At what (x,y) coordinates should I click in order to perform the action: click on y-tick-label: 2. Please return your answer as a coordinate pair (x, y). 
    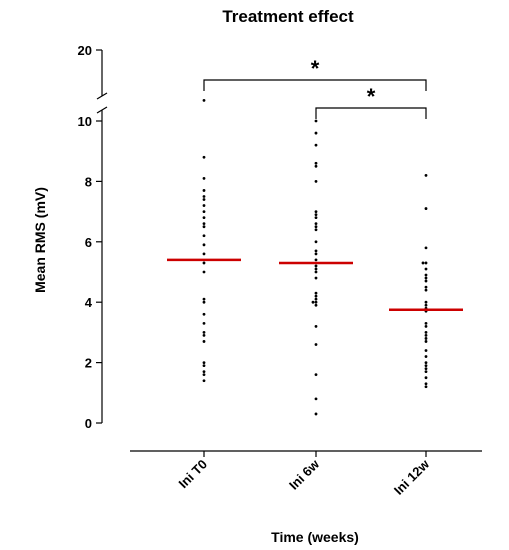
    Looking at the image, I should click on (88, 363).